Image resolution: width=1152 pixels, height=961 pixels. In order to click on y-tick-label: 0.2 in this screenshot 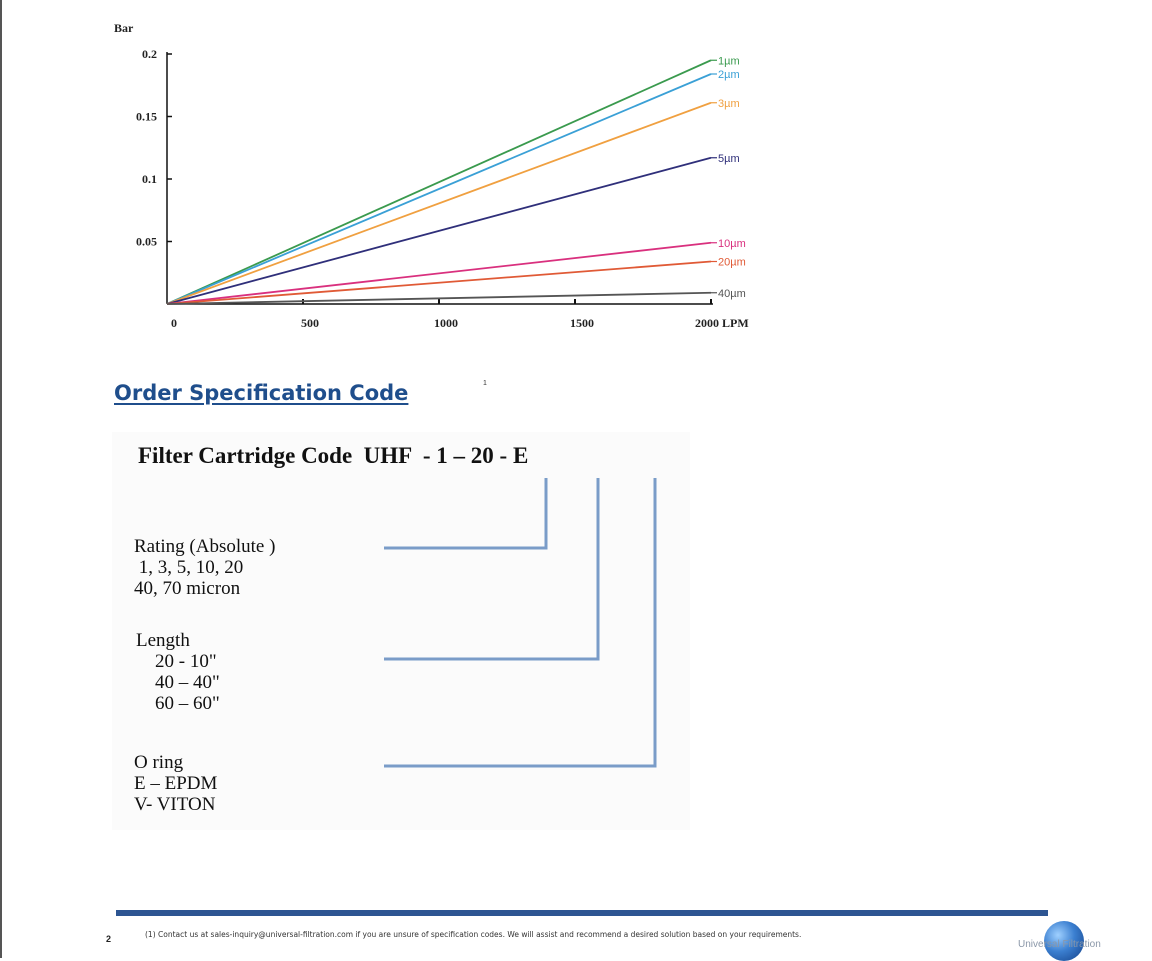, I will do `click(149, 54)`.